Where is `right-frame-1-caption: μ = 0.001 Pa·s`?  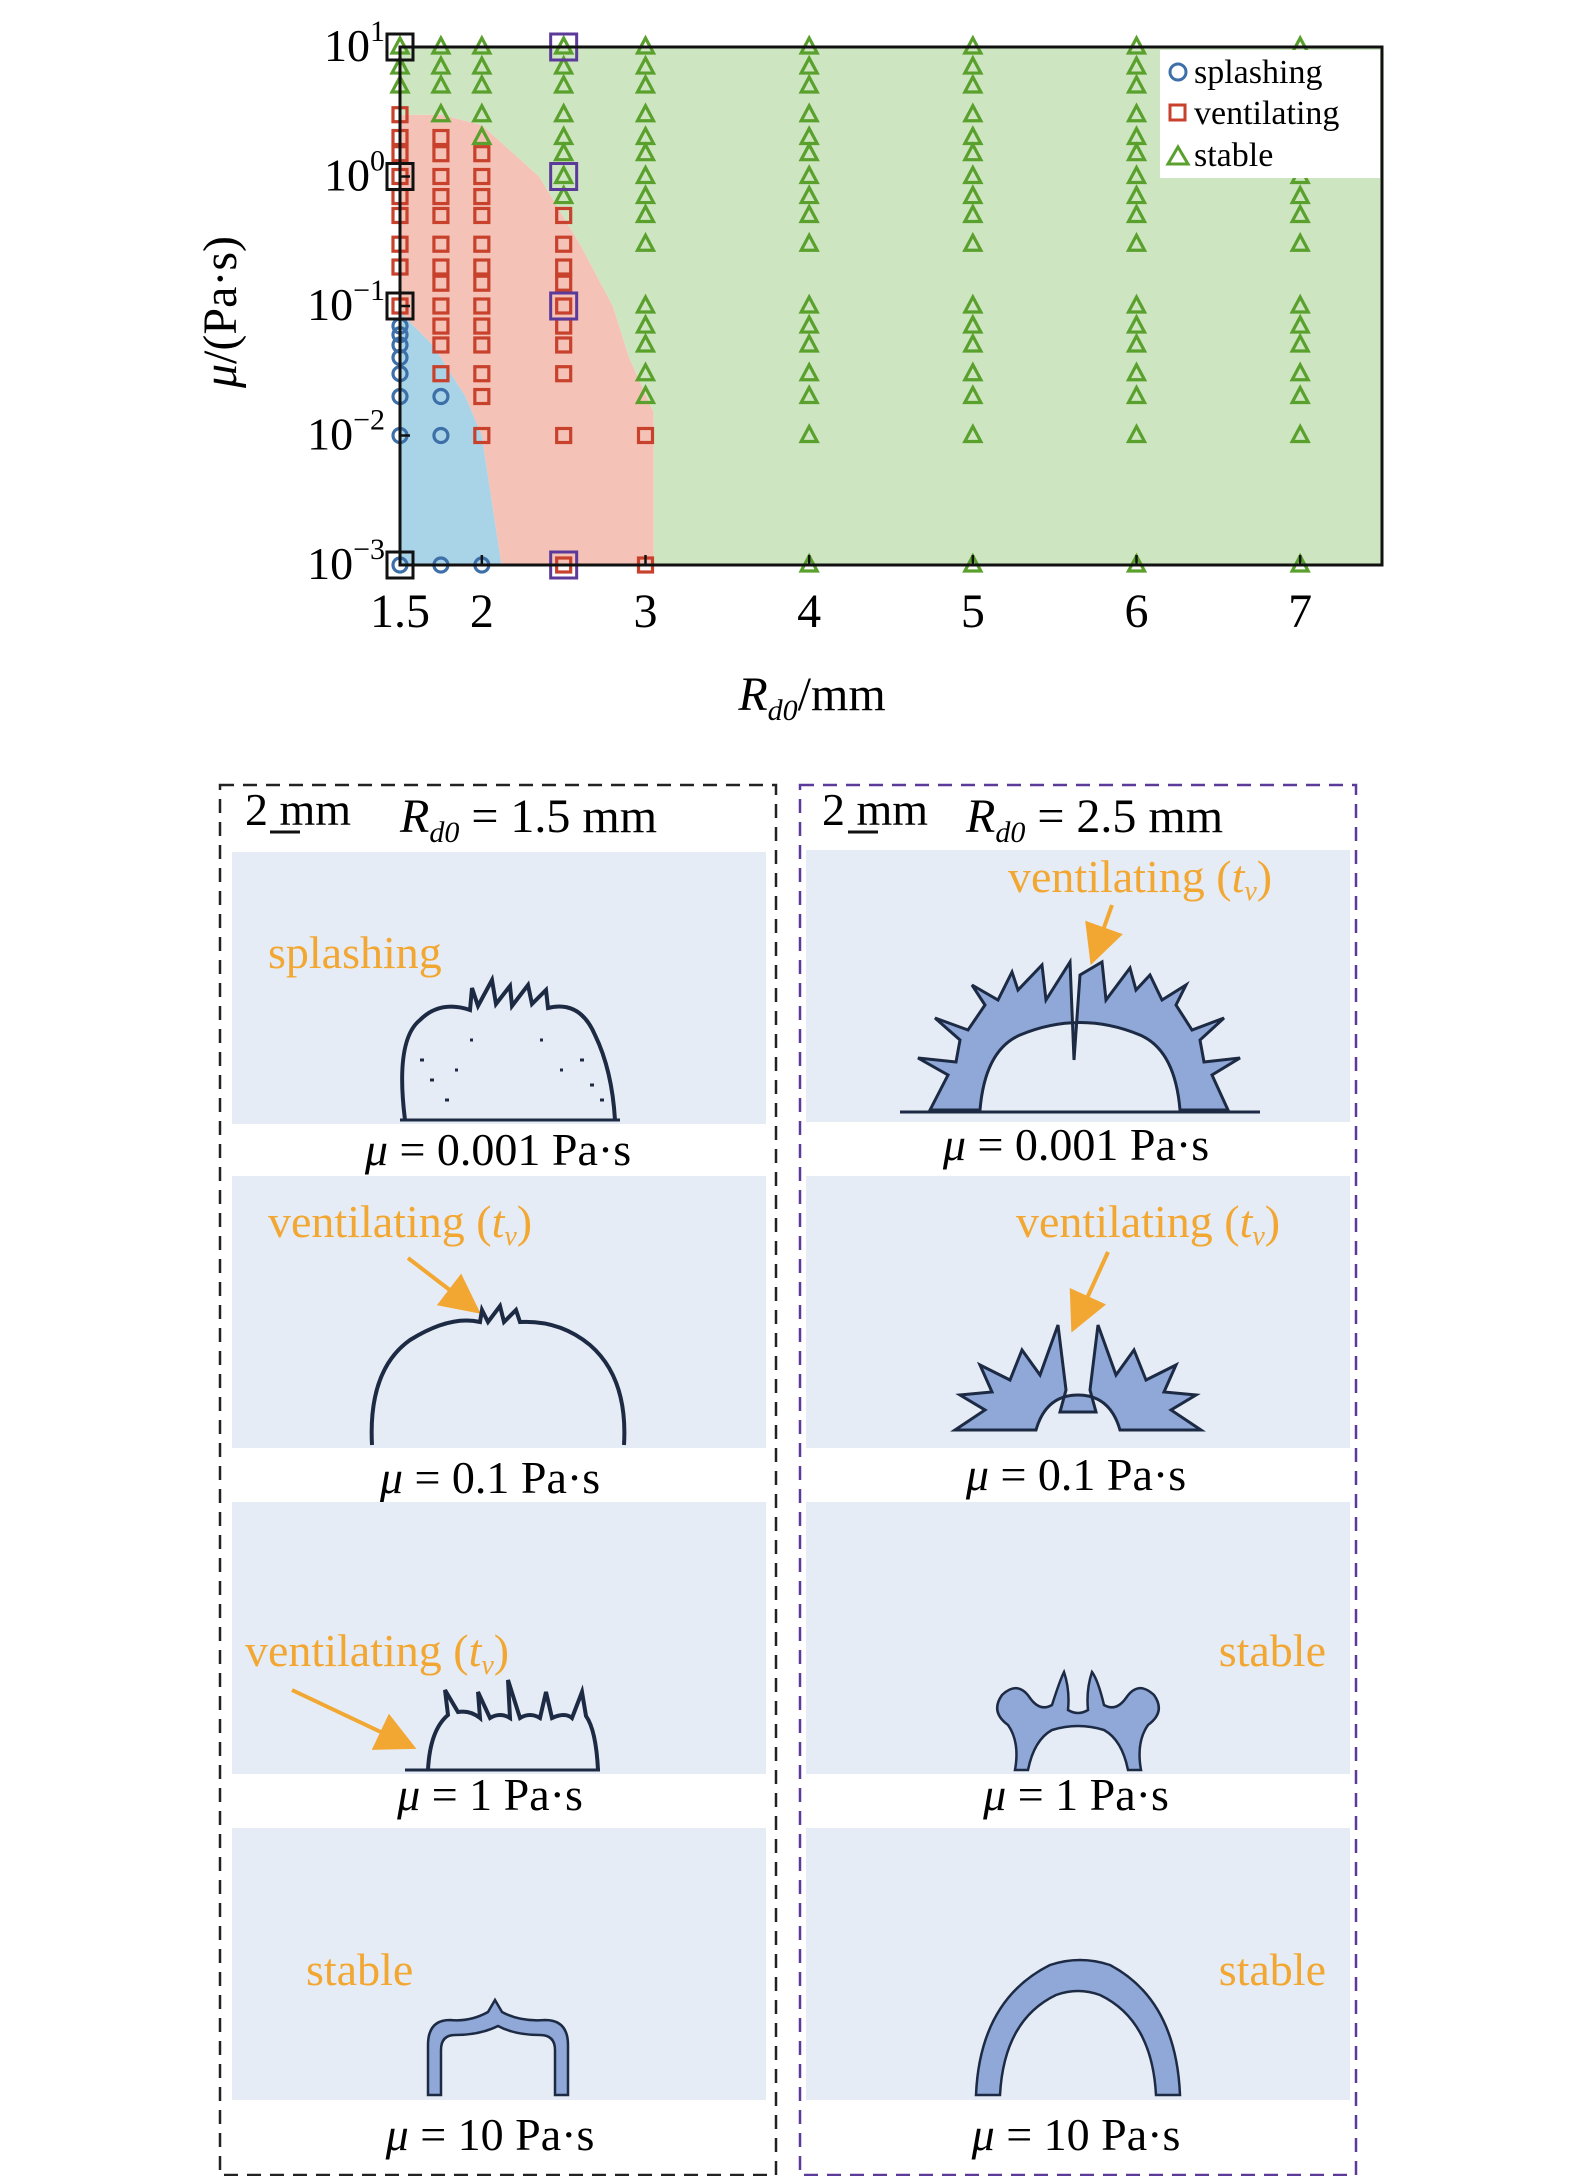
right-frame-1-caption: μ = 0.001 Pa·s is located at coordinates (1075, 1144).